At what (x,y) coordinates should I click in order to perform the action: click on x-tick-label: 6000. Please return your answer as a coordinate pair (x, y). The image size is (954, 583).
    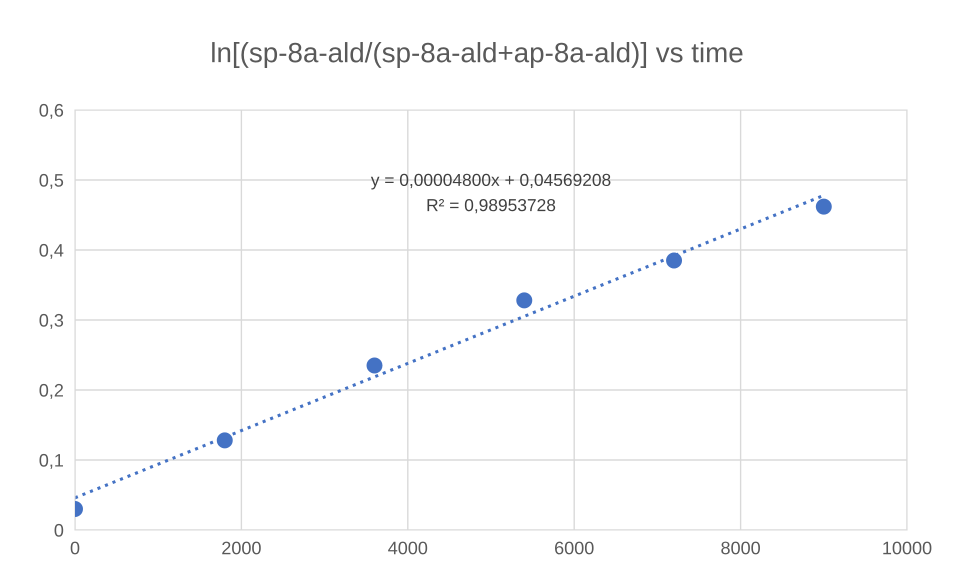
    Looking at the image, I should click on (574, 548).